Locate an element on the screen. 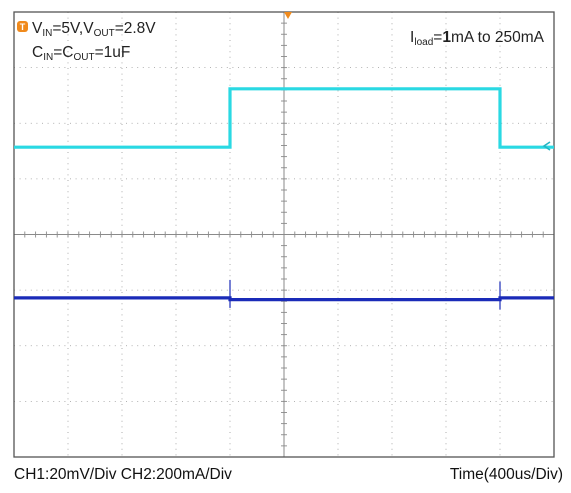  series-1-trace is located at coordinates (284, 118).